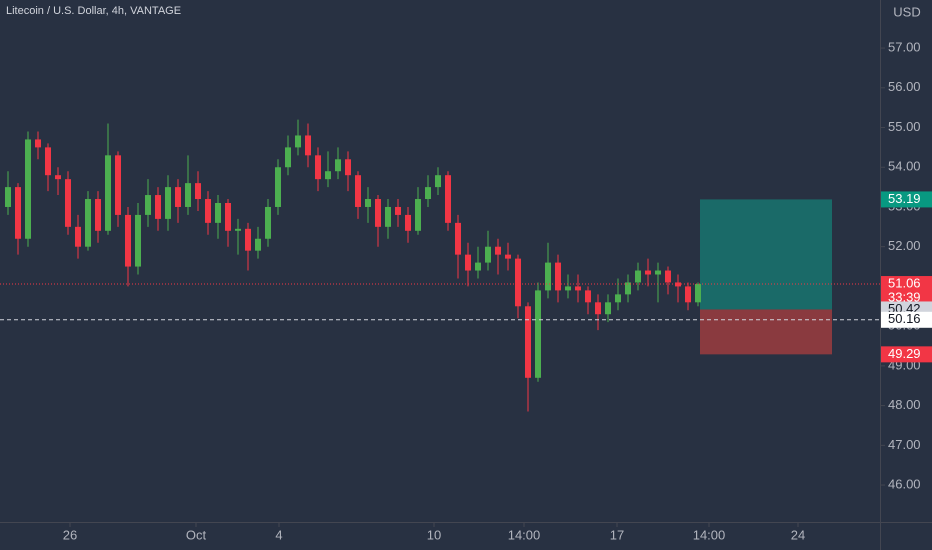 Image resolution: width=932 pixels, height=550 pixels. Describe the element at coordinates (798, 534) in the screenshot. I see `x-tick-label: 24` at that location.